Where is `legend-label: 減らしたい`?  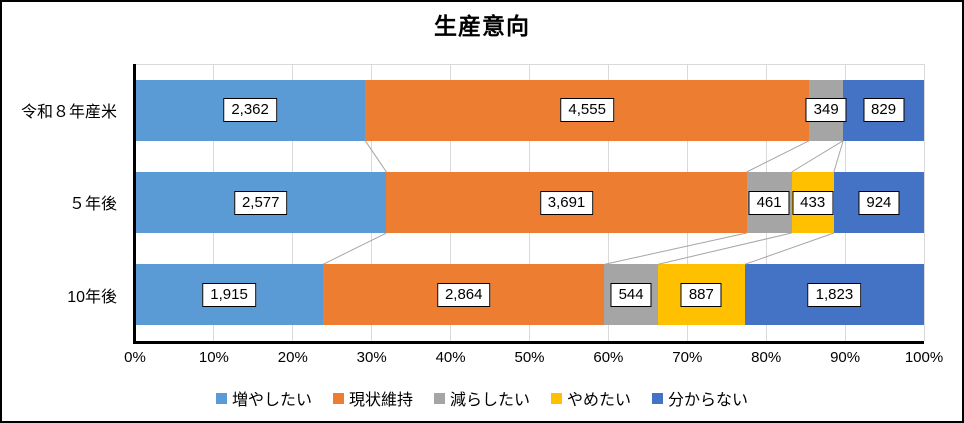 legend-label: 減らしたい is located at coordinates (489, 400).